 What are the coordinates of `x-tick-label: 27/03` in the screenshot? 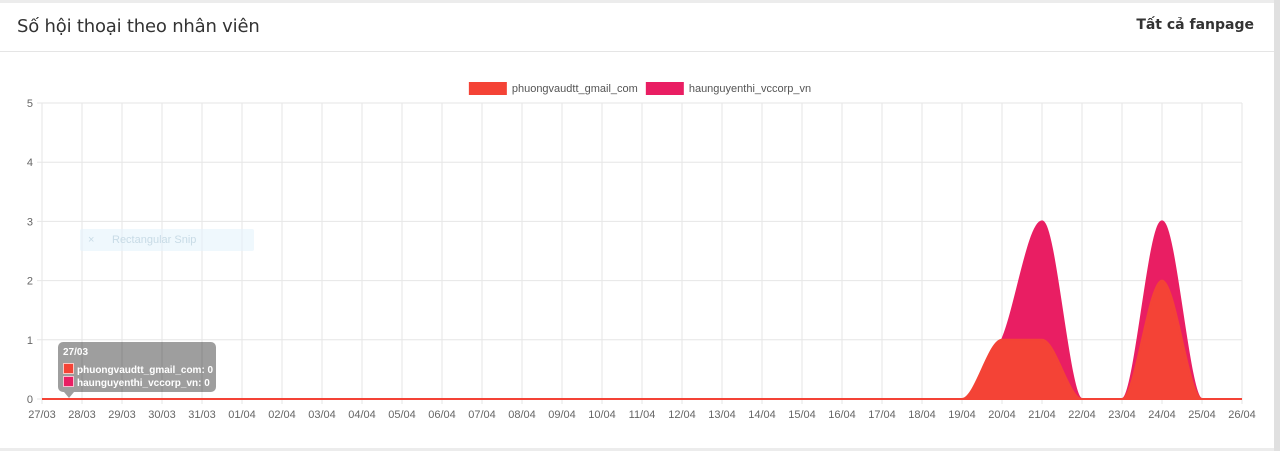 It's located at (42, 415).